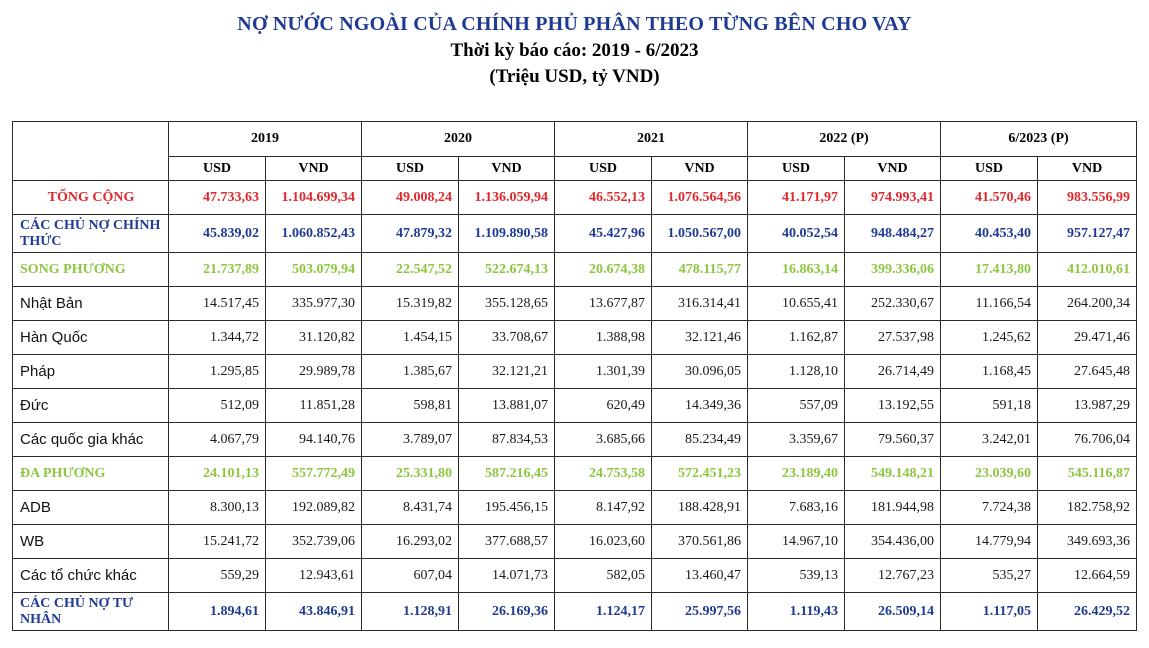  I want to click on vnd-value: 349.693,36, so click(1087, 541).